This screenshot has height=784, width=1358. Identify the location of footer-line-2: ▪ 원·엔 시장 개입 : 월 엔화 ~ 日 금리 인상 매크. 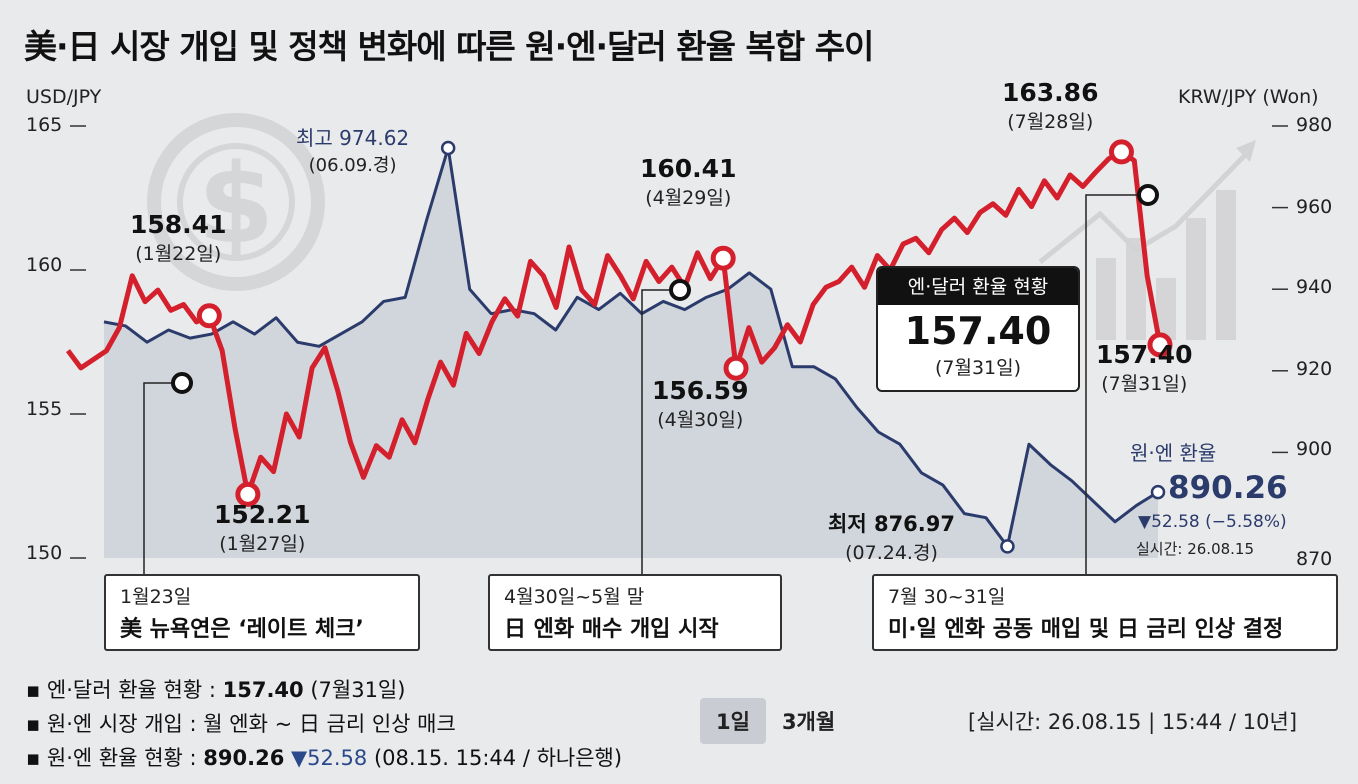
(241, 724).